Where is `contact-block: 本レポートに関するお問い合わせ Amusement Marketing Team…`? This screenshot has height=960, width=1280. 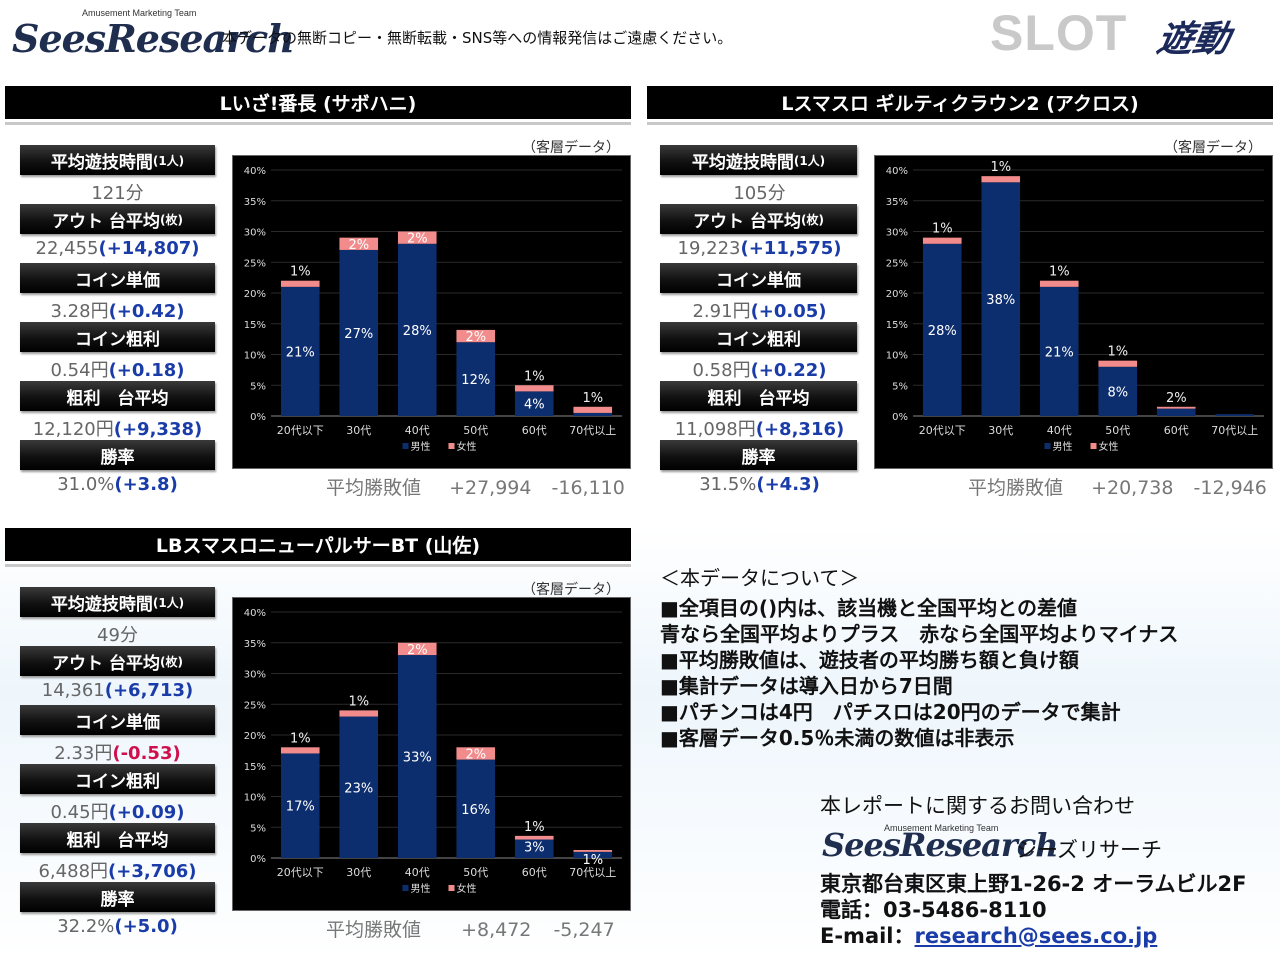
contact-block: 本レポートに関するお問い合わせ Amusement Marketing Team… is located at coordinates (1047, 872).